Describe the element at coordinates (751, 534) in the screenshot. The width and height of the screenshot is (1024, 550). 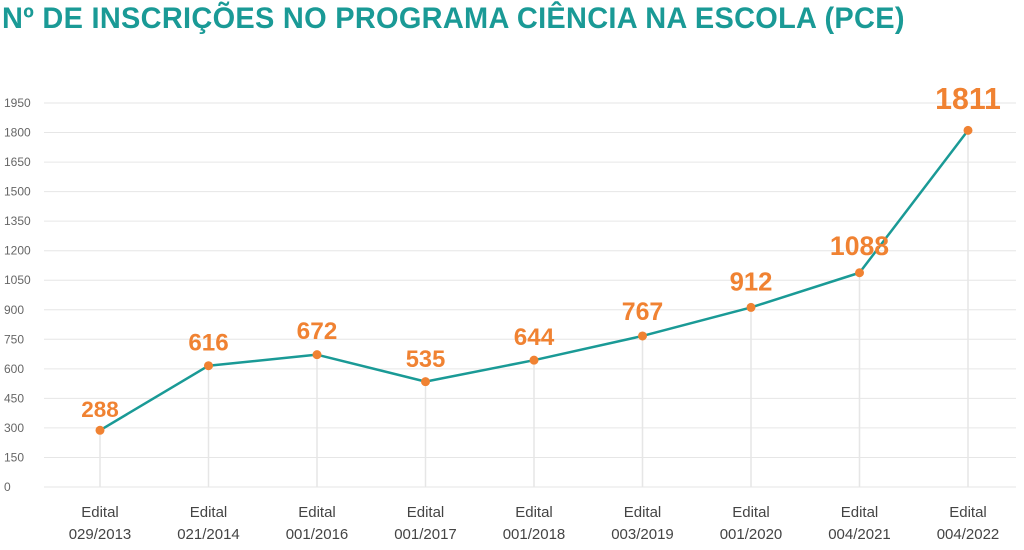
I see `x-tick-label: 001/2020` at that location.